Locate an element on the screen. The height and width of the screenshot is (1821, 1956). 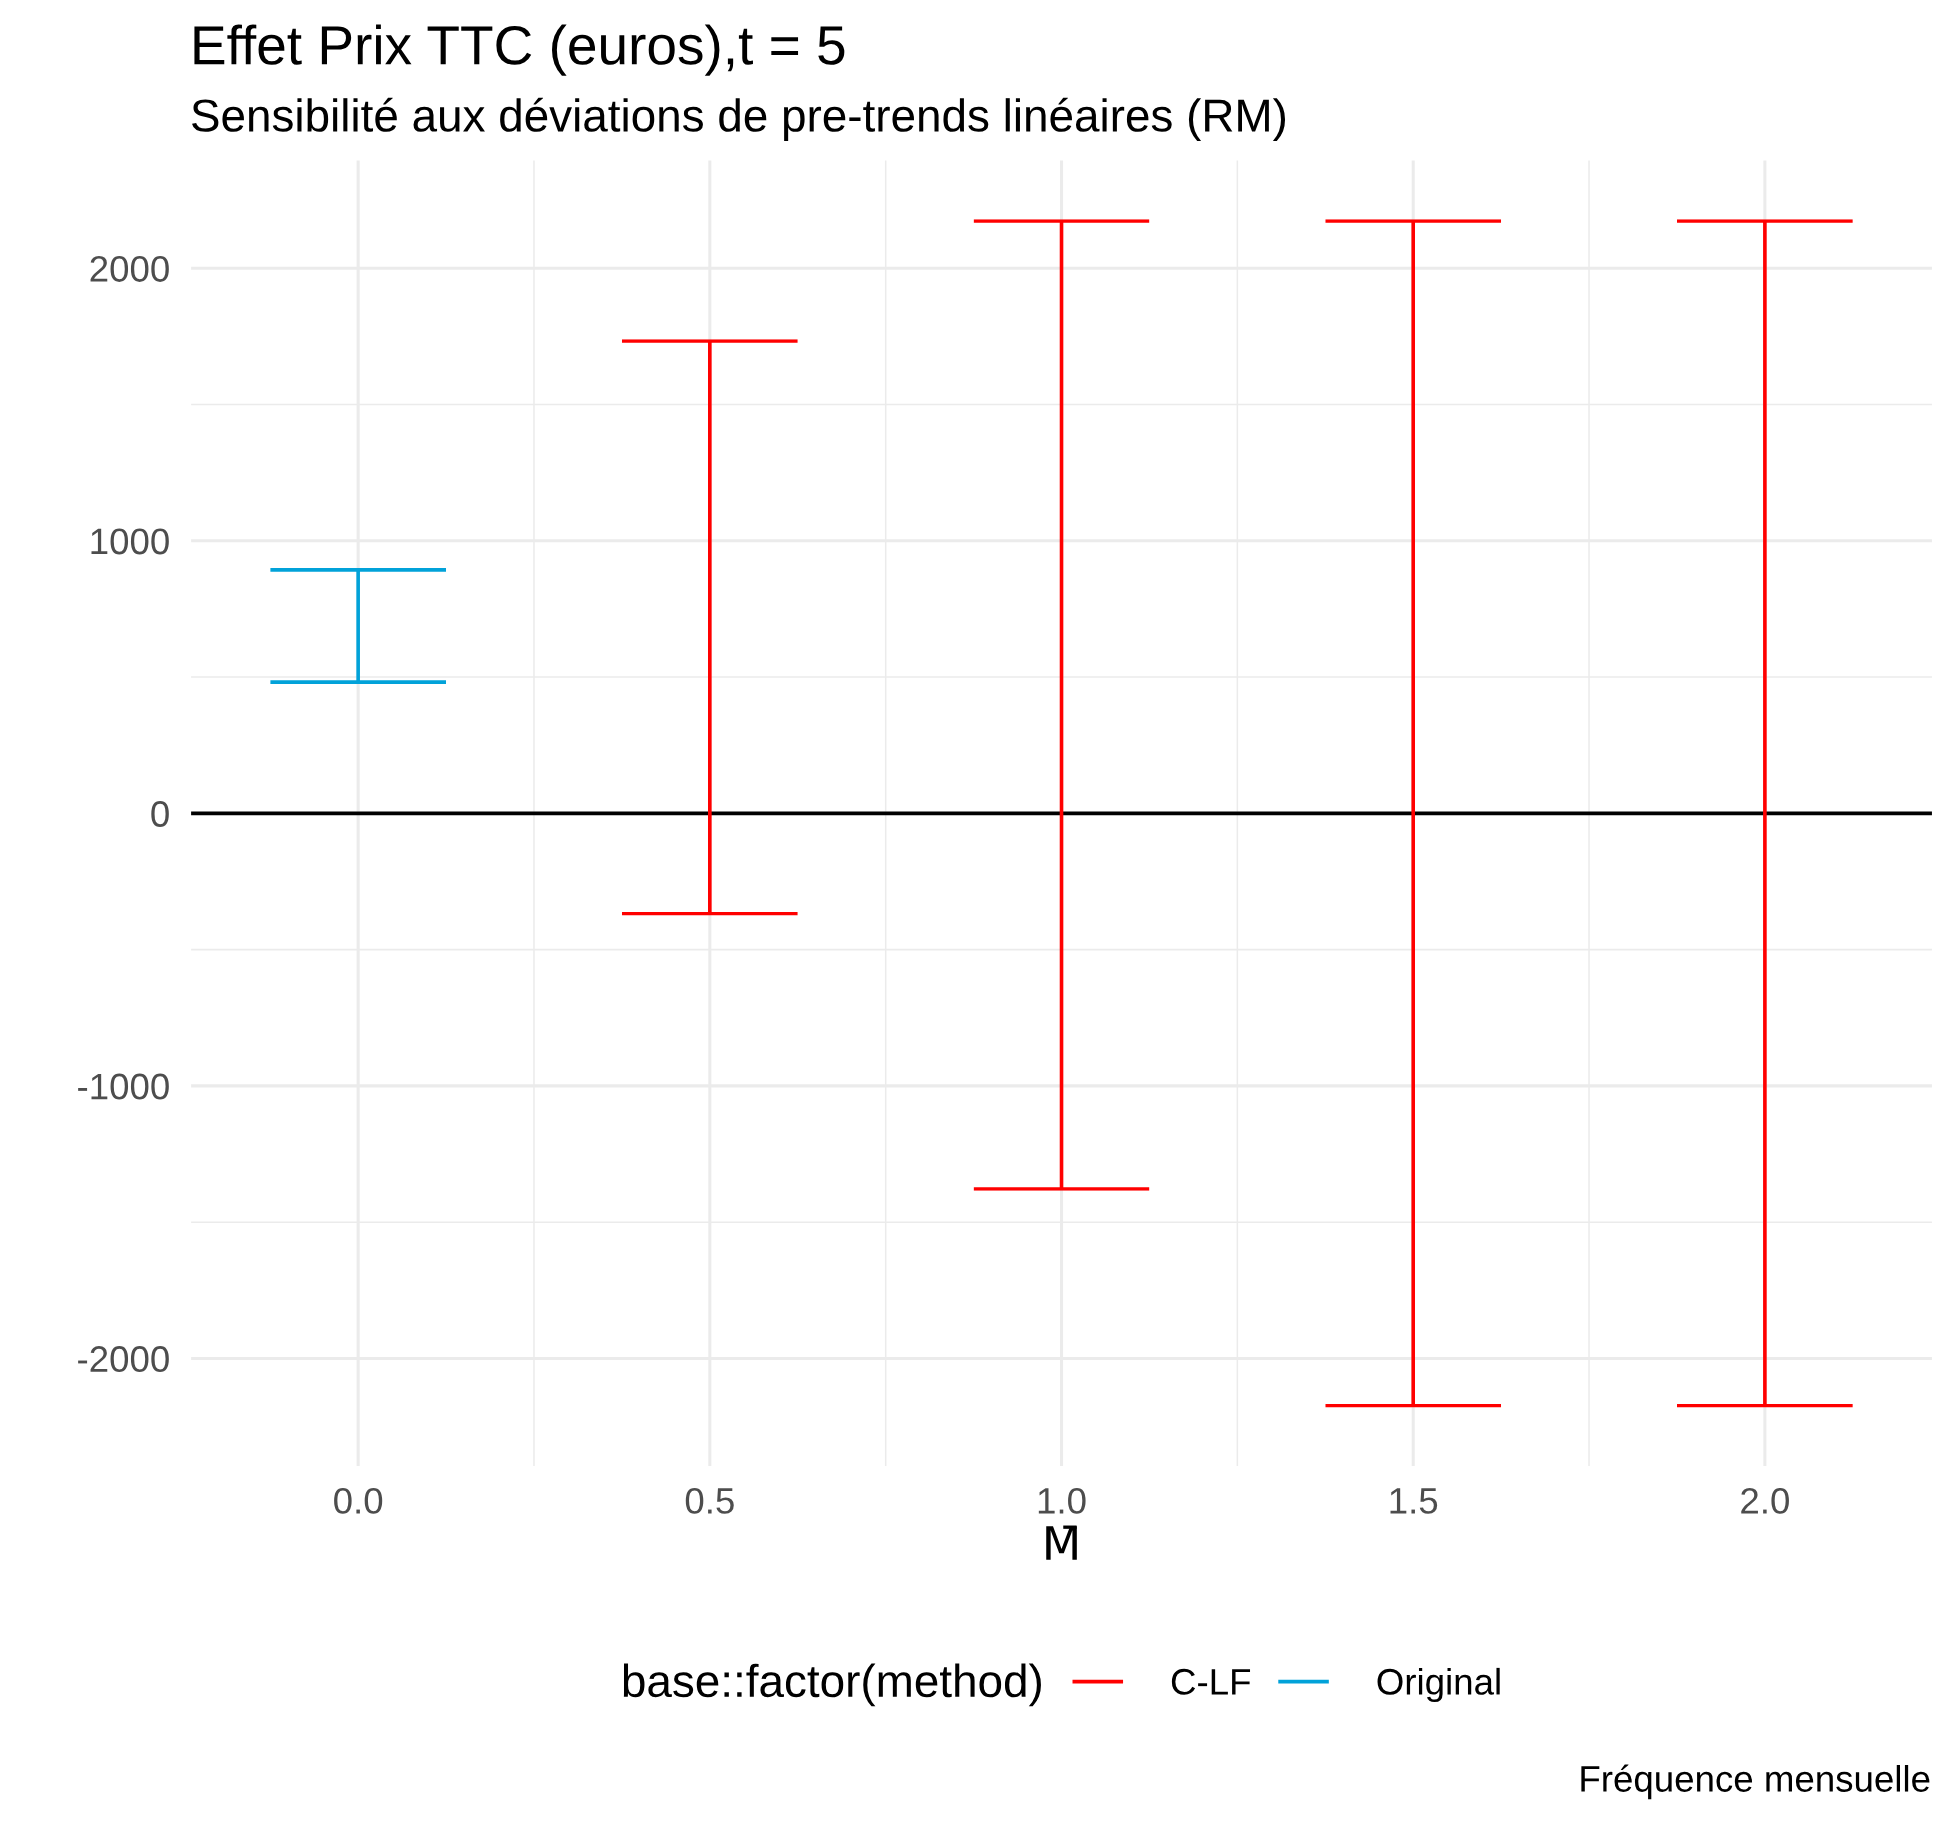
x-tick-label: 1.0 is located at coordinates (1062, 1500).